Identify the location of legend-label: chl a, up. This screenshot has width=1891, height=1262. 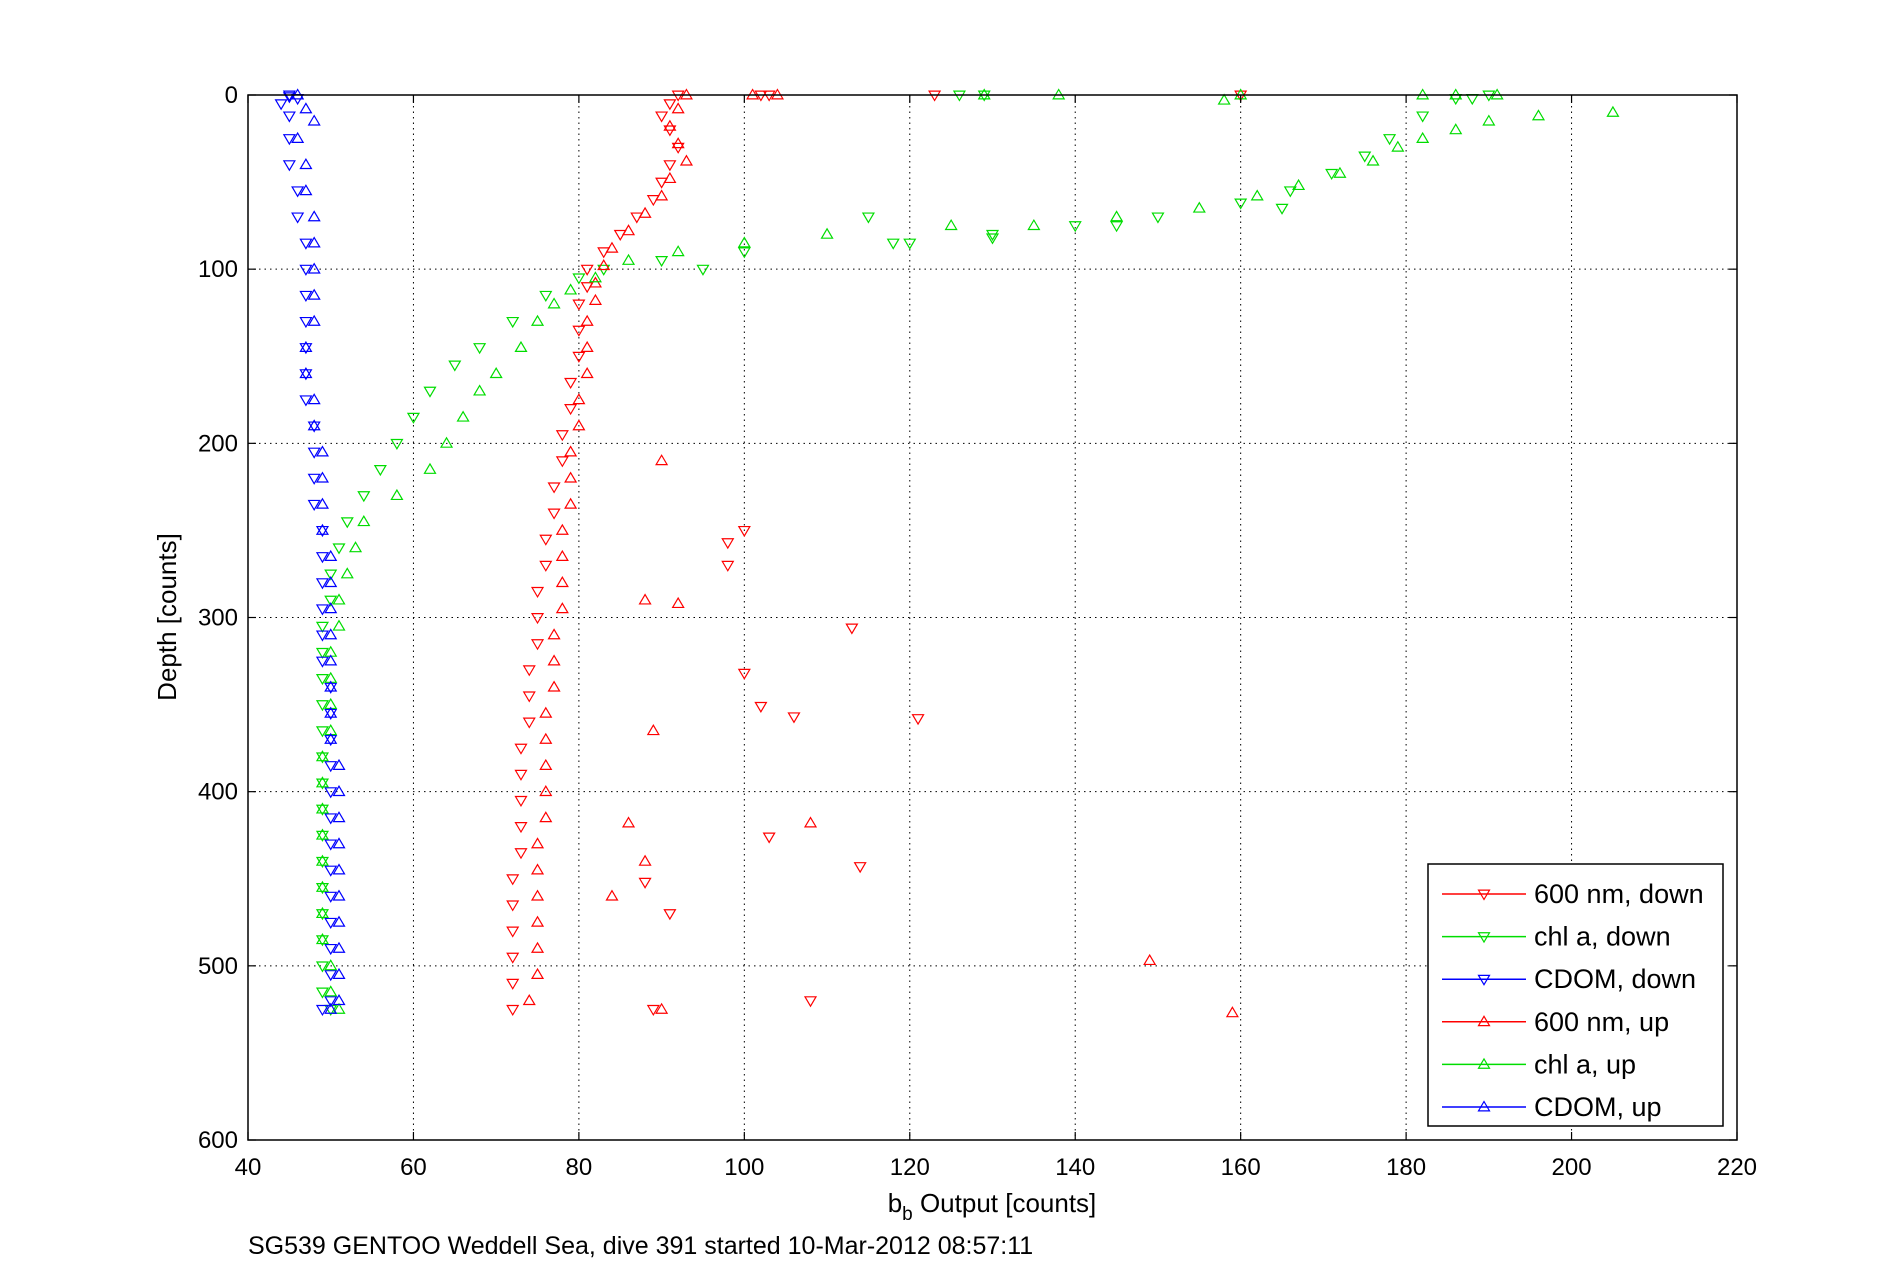
(1585, 1064).